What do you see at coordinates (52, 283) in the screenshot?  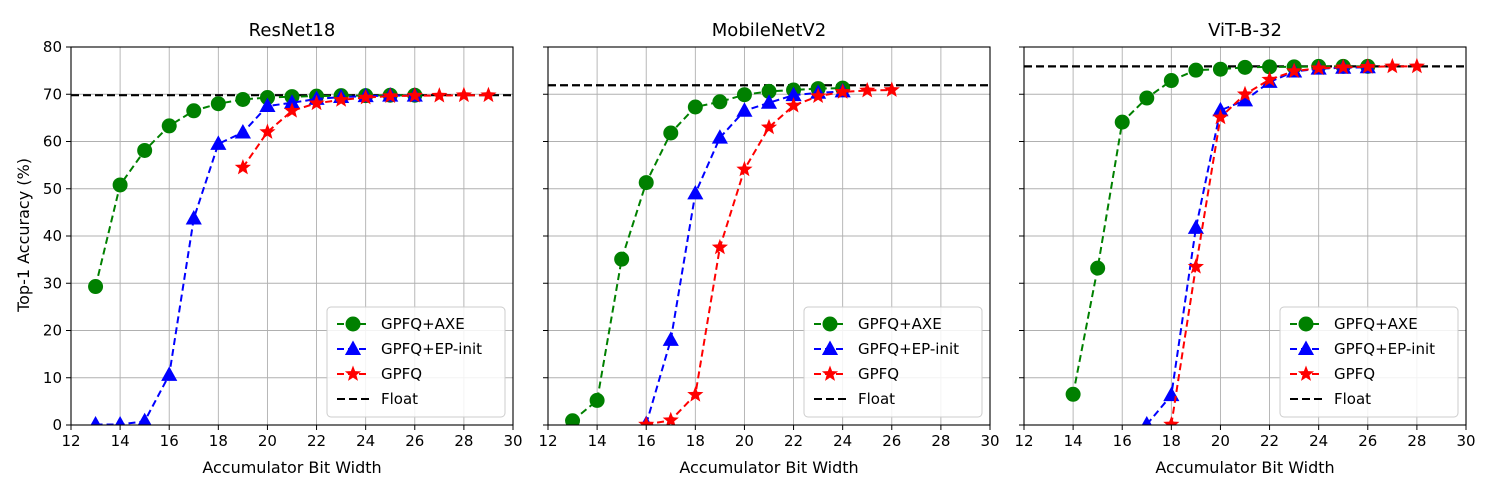 I see `y-tick-label: 30` at bounding box center [52, 283].